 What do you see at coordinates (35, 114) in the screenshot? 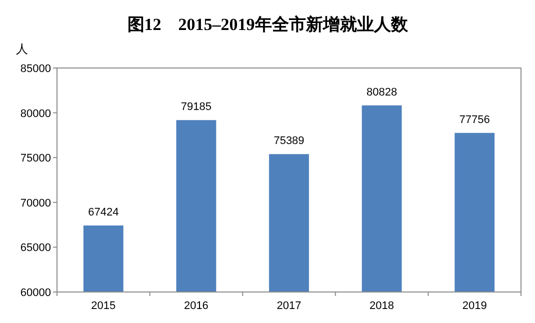
I see `y-tick-label: 80000` at bounding box center [35, 114].